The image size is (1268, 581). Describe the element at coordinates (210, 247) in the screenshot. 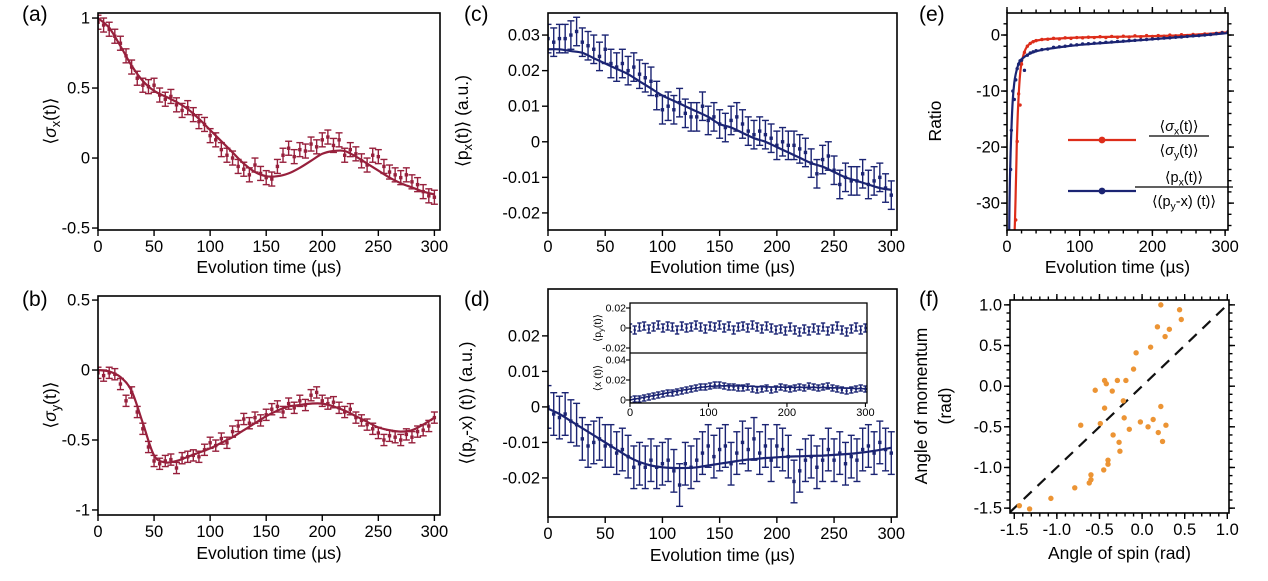

I see `x-tick-label: 100` at that location.